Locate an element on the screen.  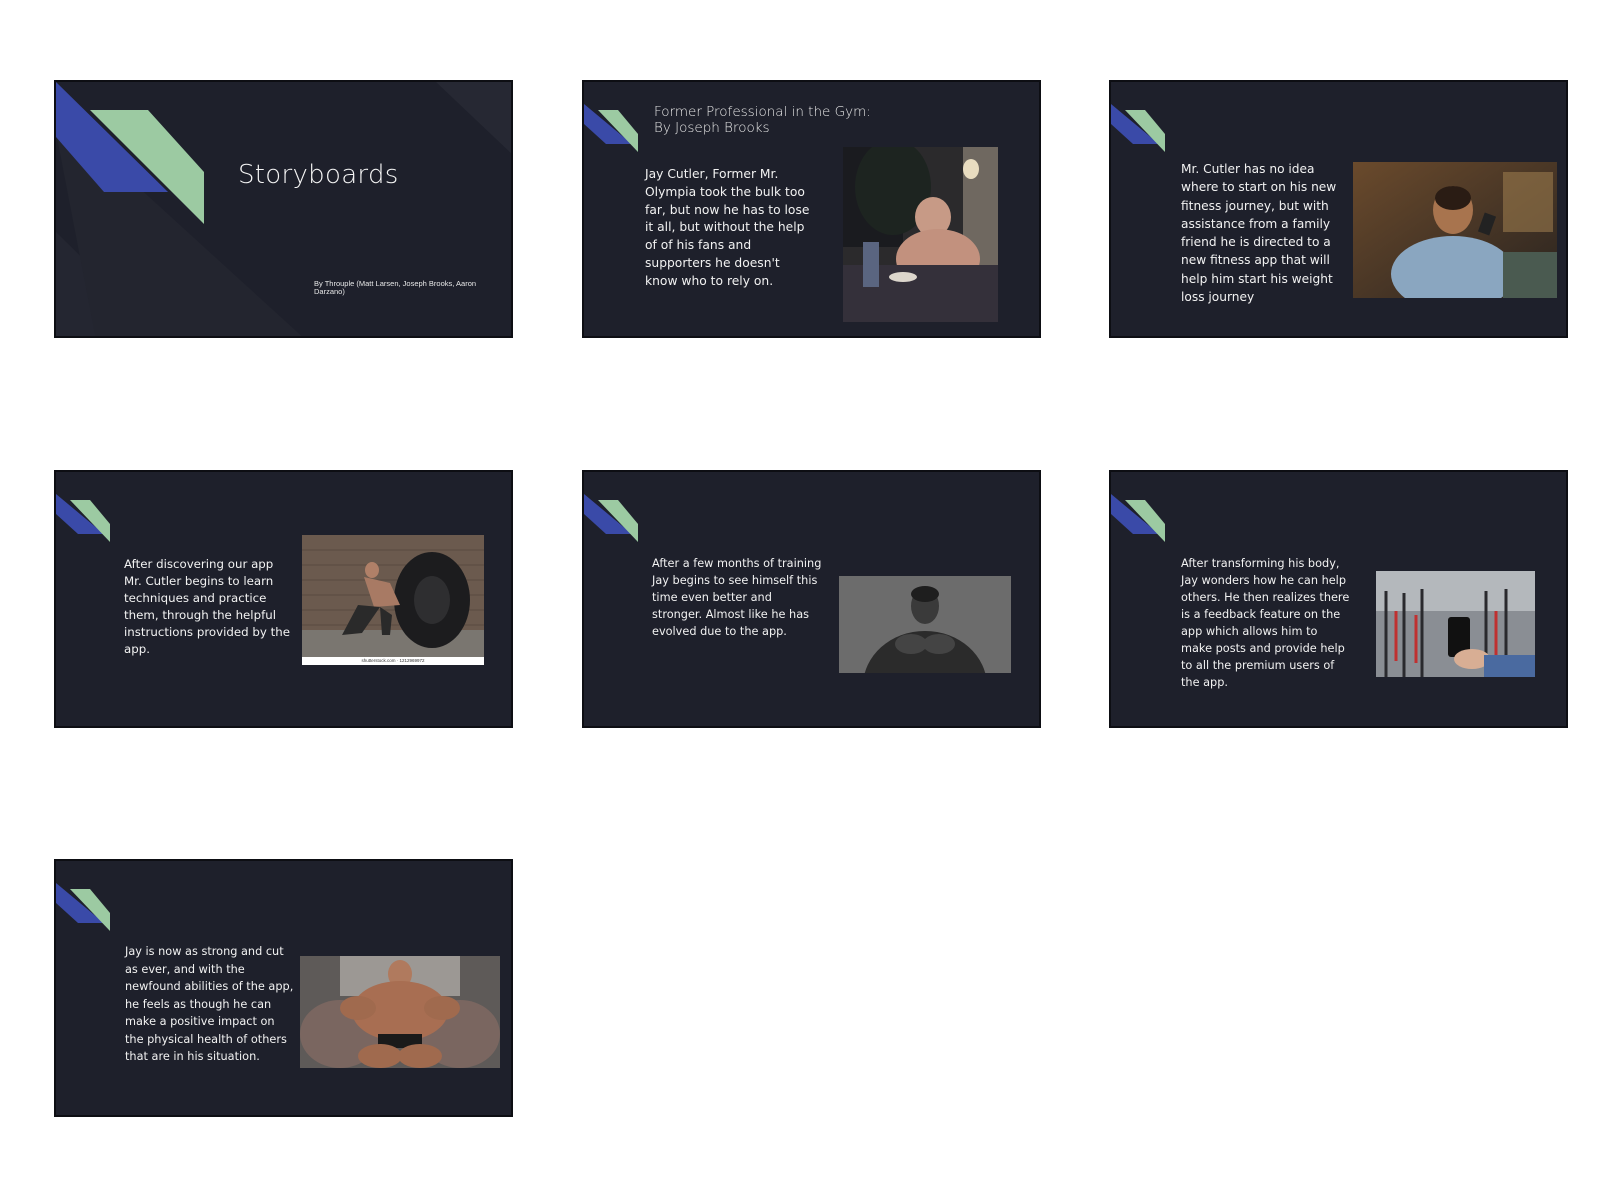
slide-heading-line-1: Former Professional in the Gym: is located at coordinates (762, 112).